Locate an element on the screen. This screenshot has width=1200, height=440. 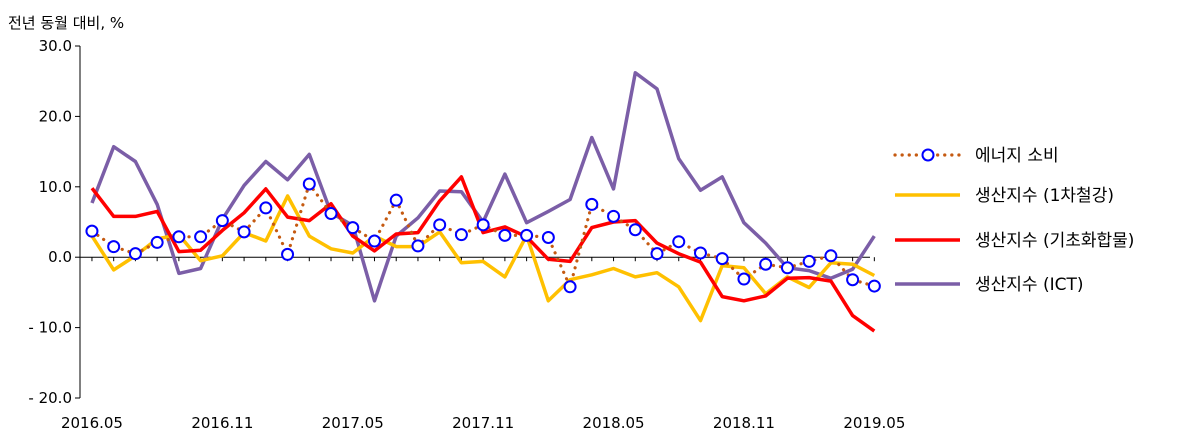
x-tick-label: 2016.05 is located at coordinates (92, 423).